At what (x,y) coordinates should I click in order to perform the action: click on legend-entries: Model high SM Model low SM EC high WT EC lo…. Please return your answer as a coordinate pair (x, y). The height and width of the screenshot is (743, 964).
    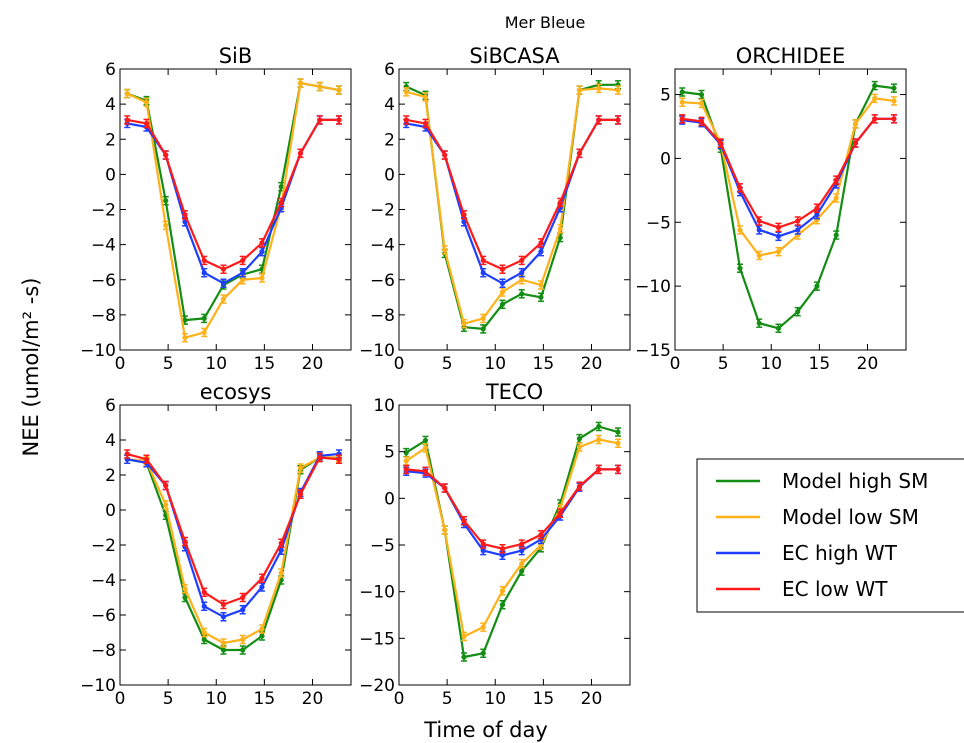
    Looking at the image, I should click on (822, 535).